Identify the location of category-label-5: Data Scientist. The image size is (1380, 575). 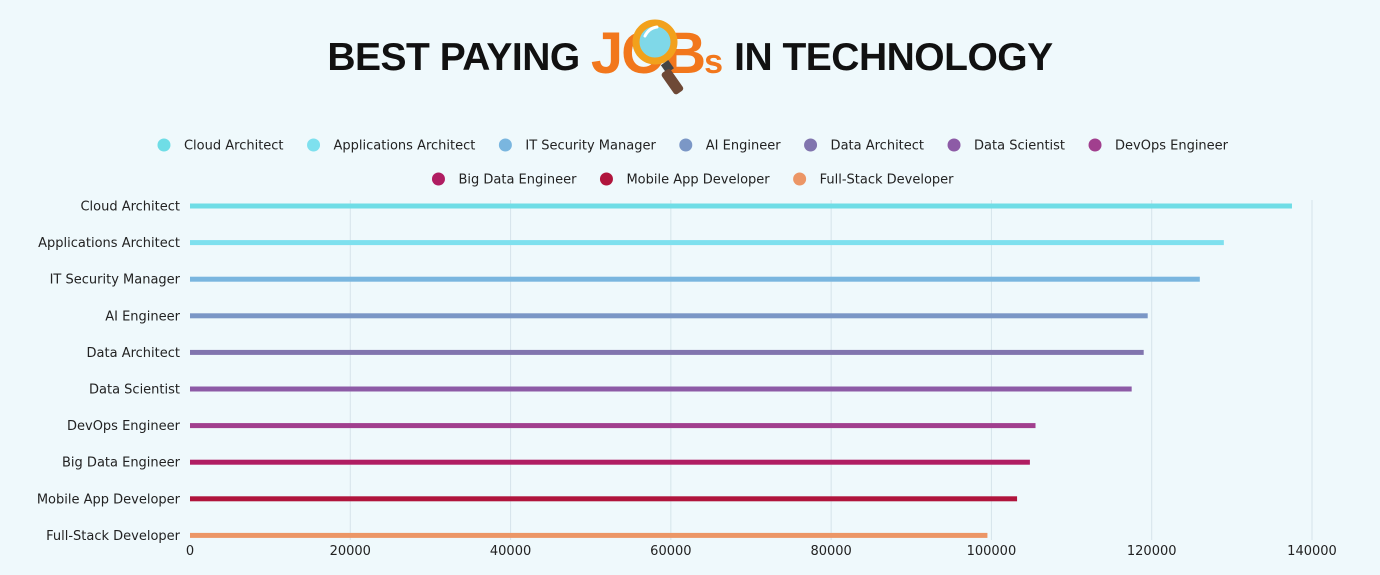
(134, 390).